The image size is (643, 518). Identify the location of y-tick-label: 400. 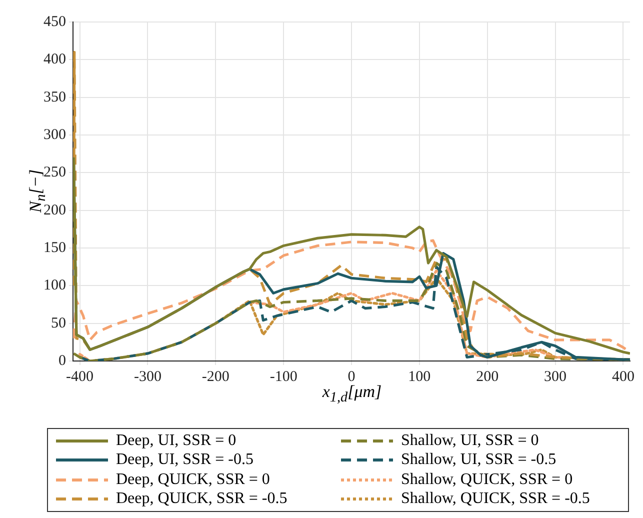
(55, 60).